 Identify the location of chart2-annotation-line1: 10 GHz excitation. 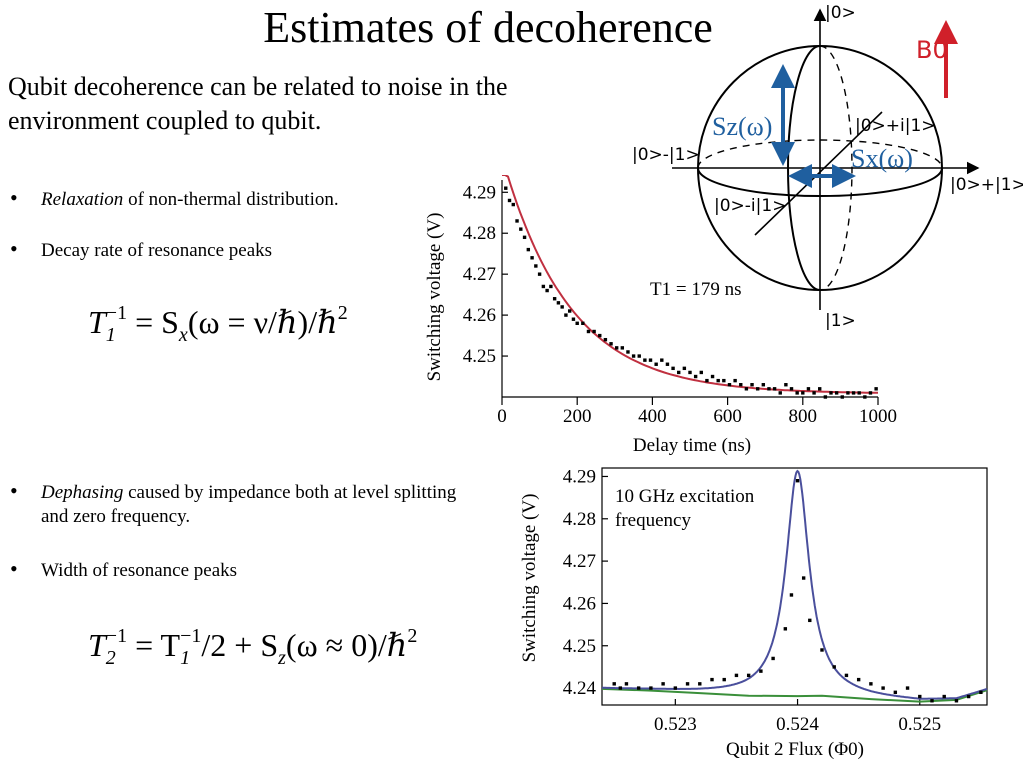
(685, 496).